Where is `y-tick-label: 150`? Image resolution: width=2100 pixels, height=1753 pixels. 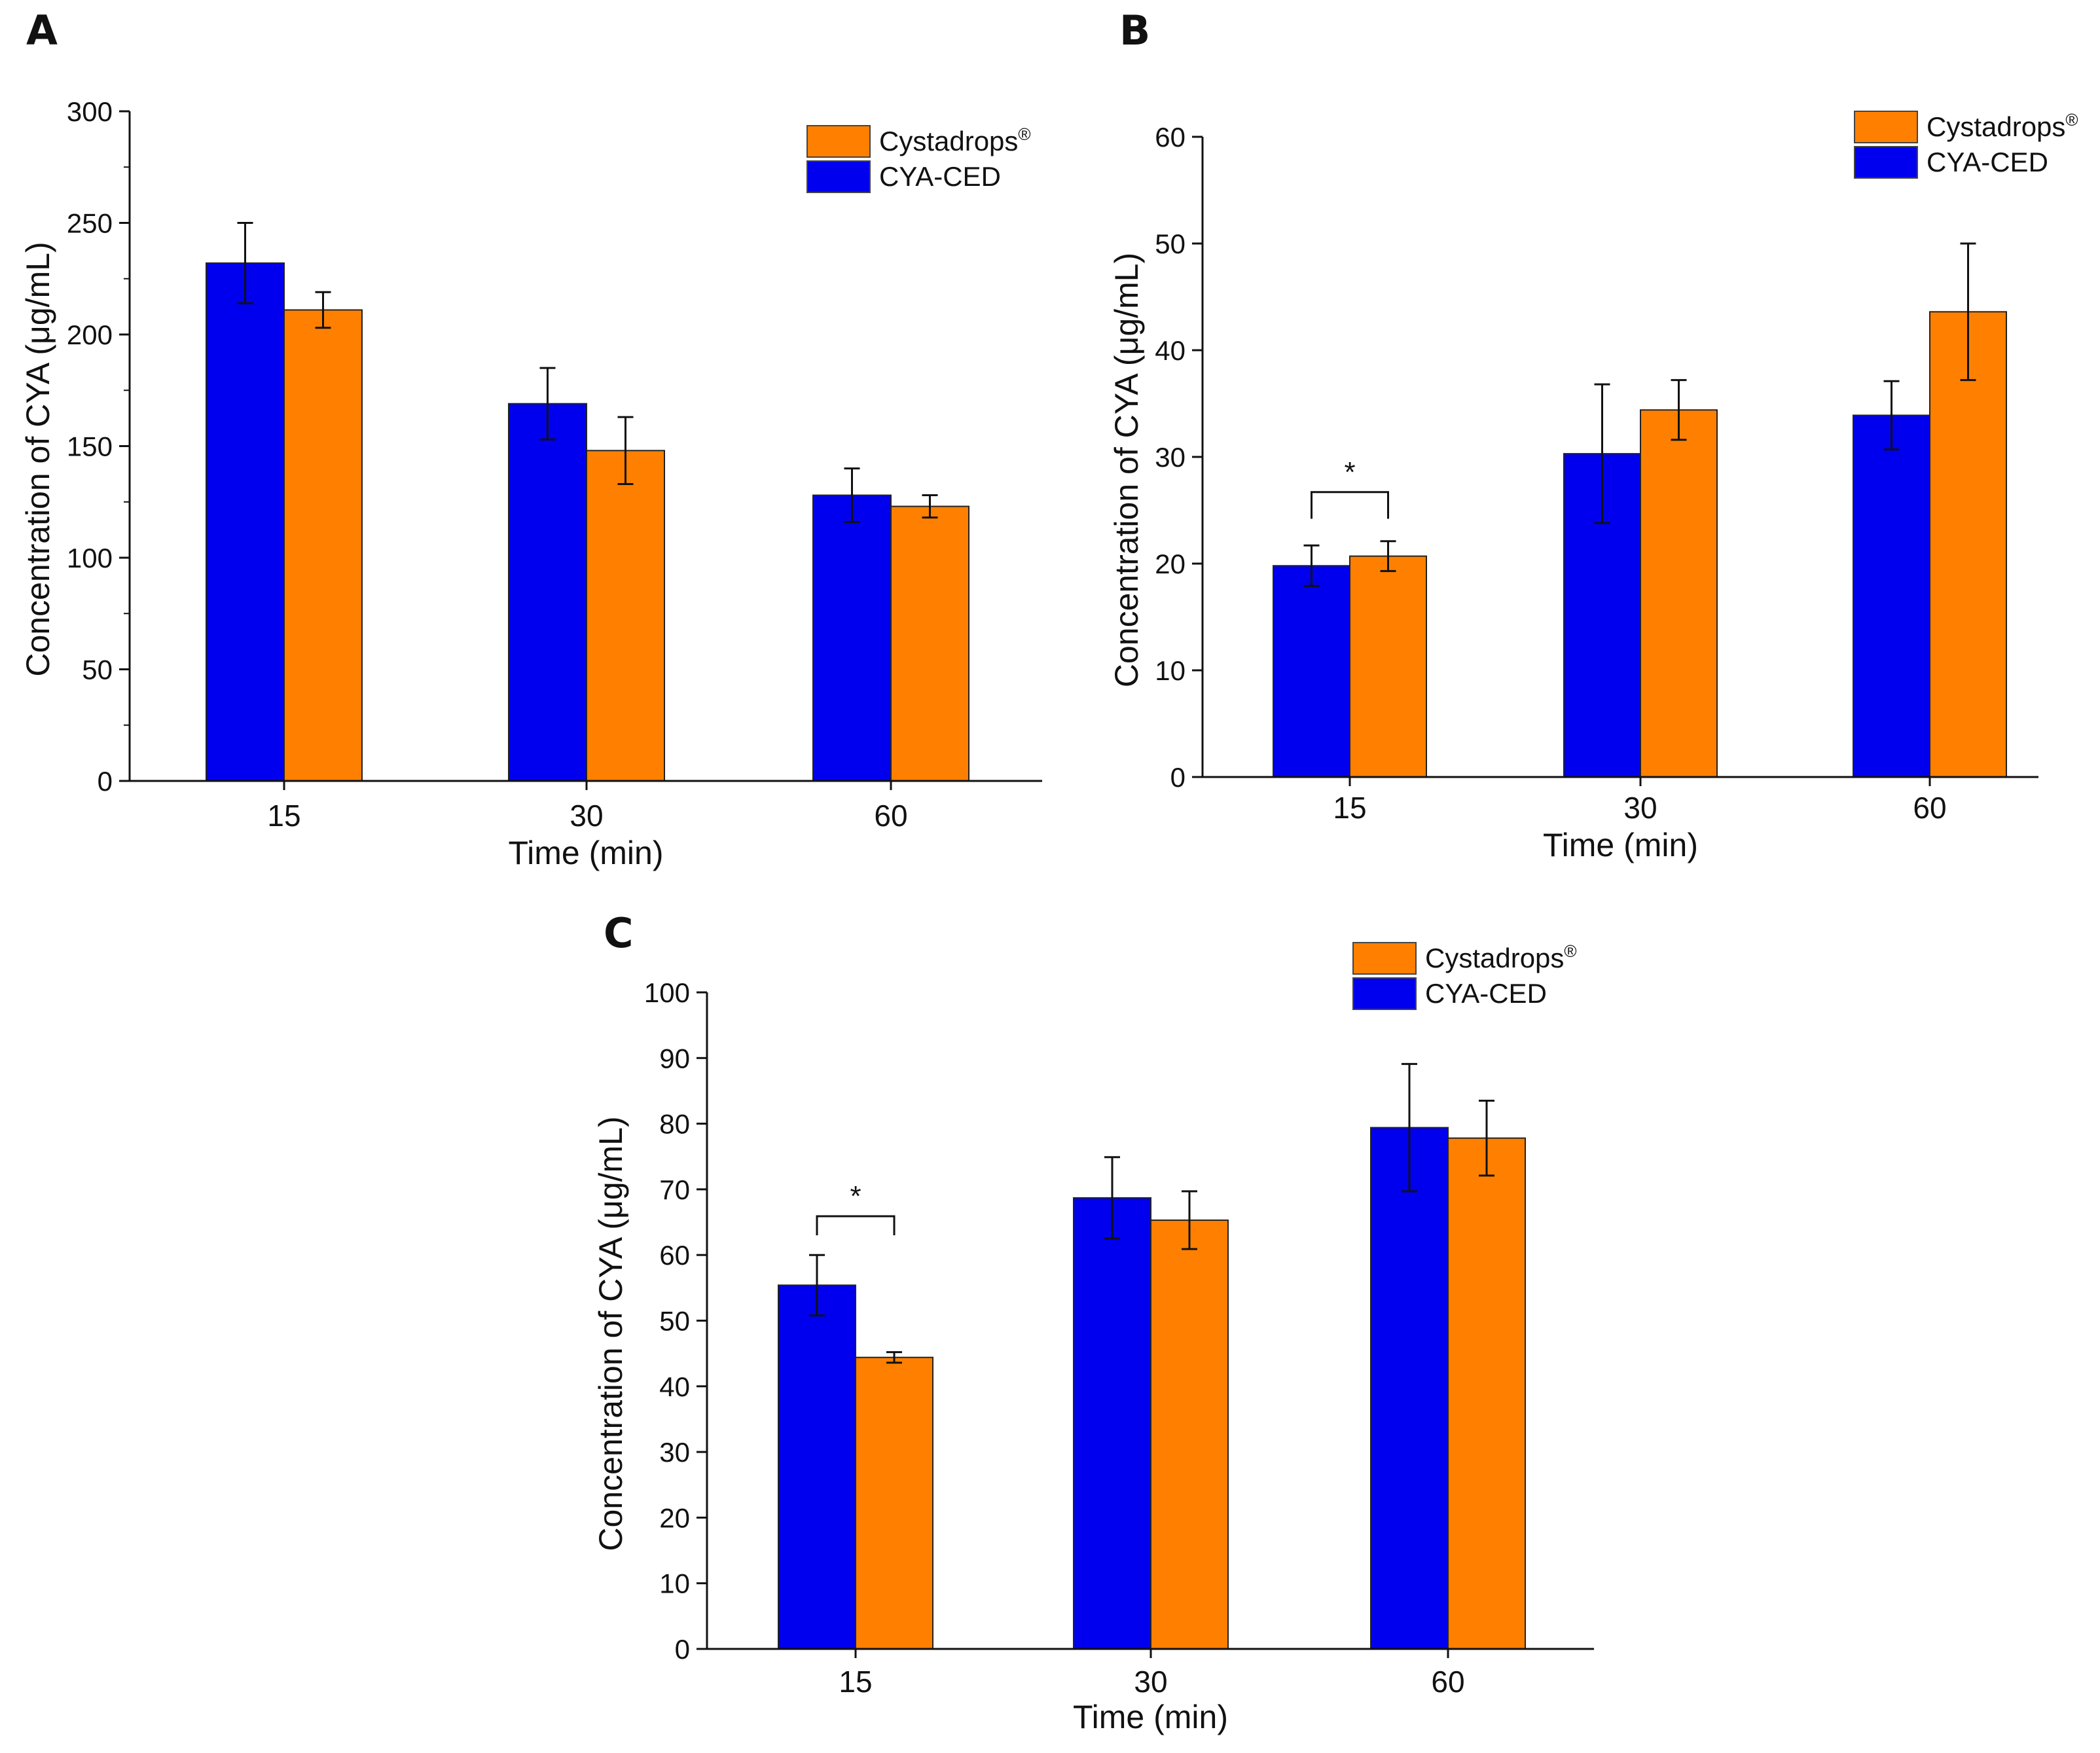 y-tick-label: 150 is located at coordinates (90, 447).